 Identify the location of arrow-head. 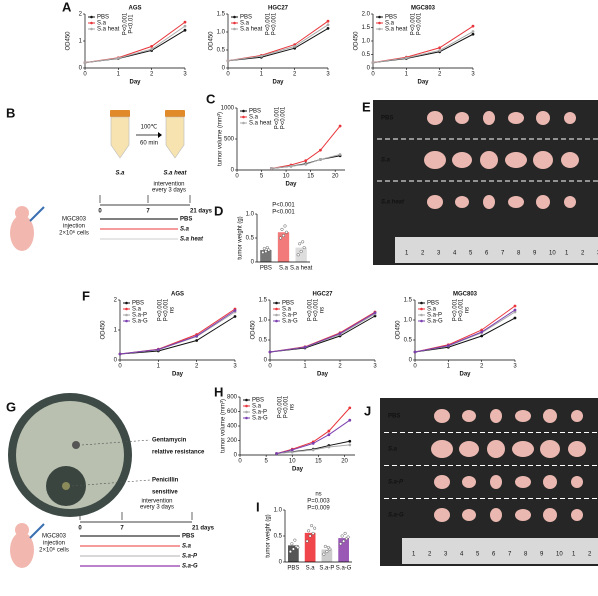
(160, 135).